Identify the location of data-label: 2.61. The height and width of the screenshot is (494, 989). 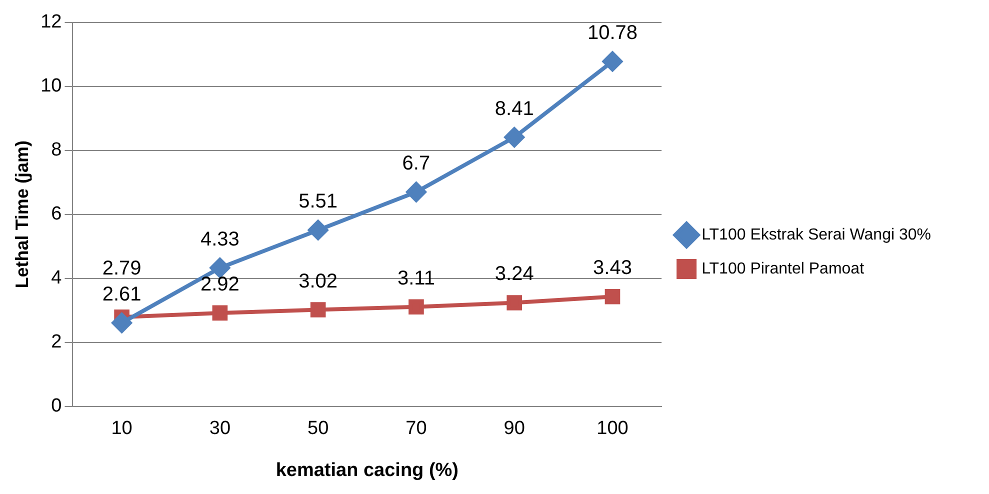
(122, 294).